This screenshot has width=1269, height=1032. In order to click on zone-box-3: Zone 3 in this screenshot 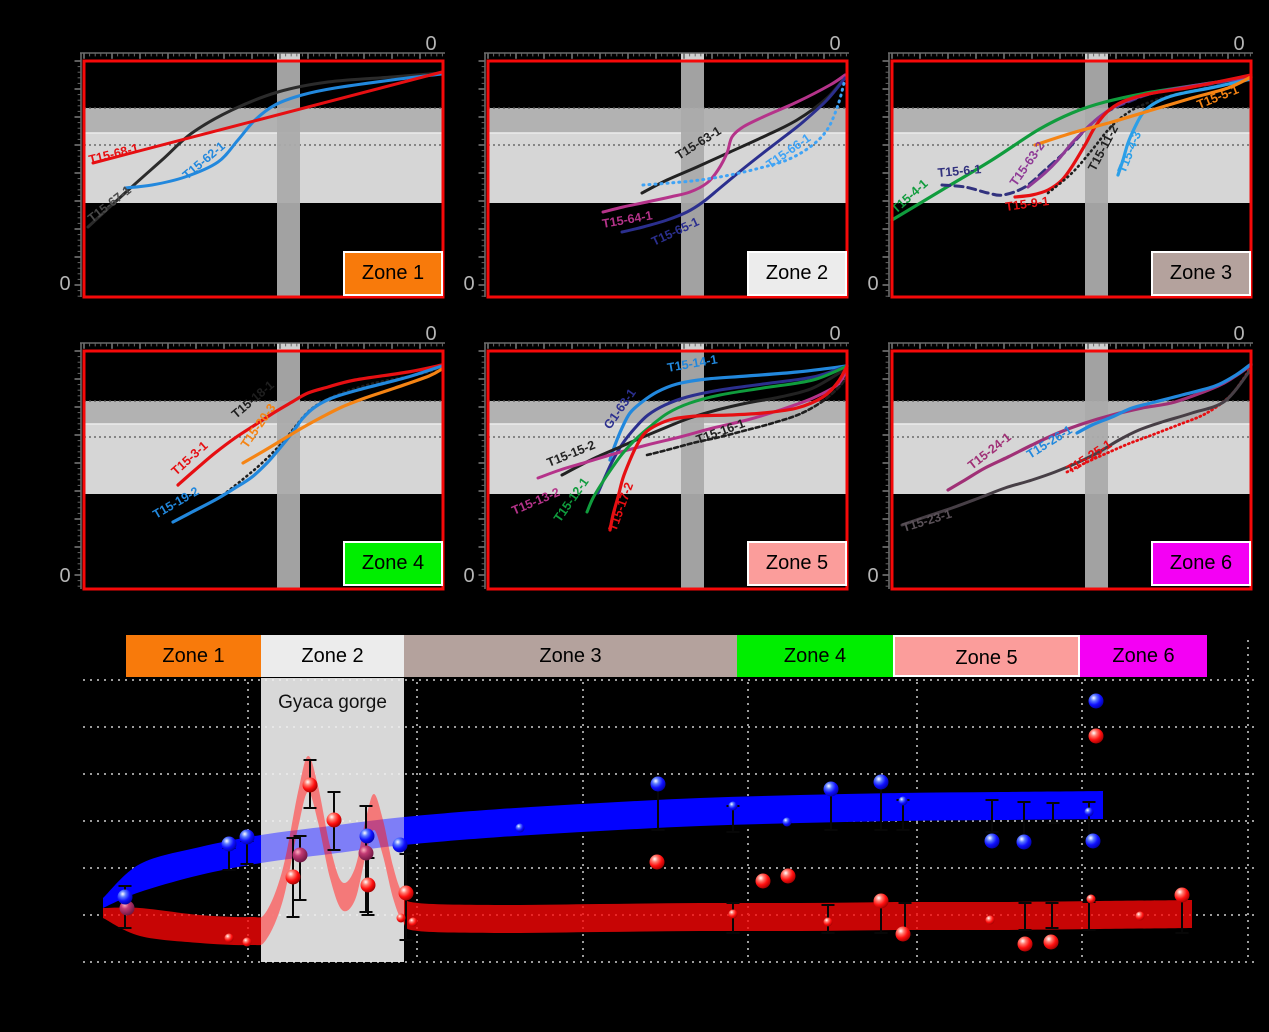, I will do `click(1201, 273)`.